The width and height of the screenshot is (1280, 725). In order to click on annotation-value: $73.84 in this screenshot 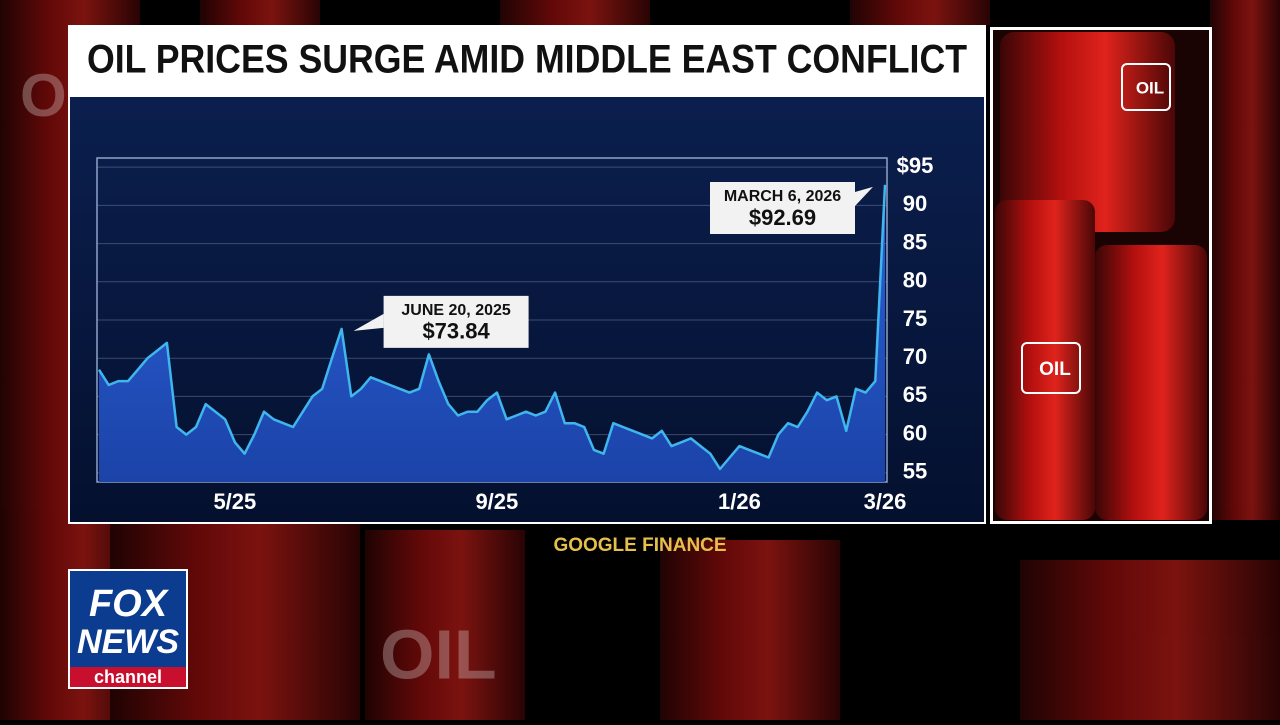, I will do `click(456, 331)`.